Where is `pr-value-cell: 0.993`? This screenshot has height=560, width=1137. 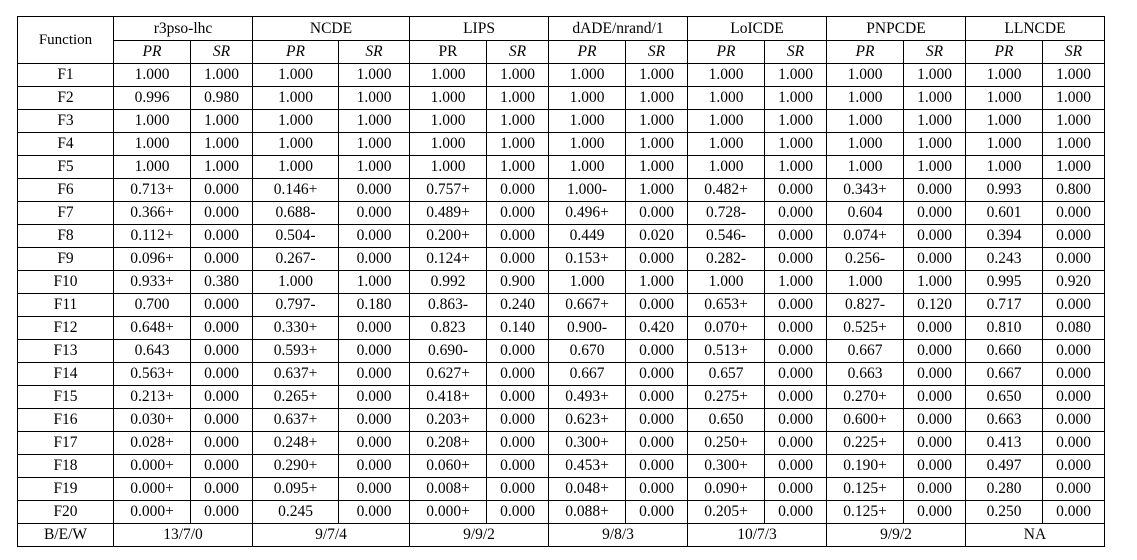 pr-value-cell: 0.993 is located at coordinates (1004, 190).